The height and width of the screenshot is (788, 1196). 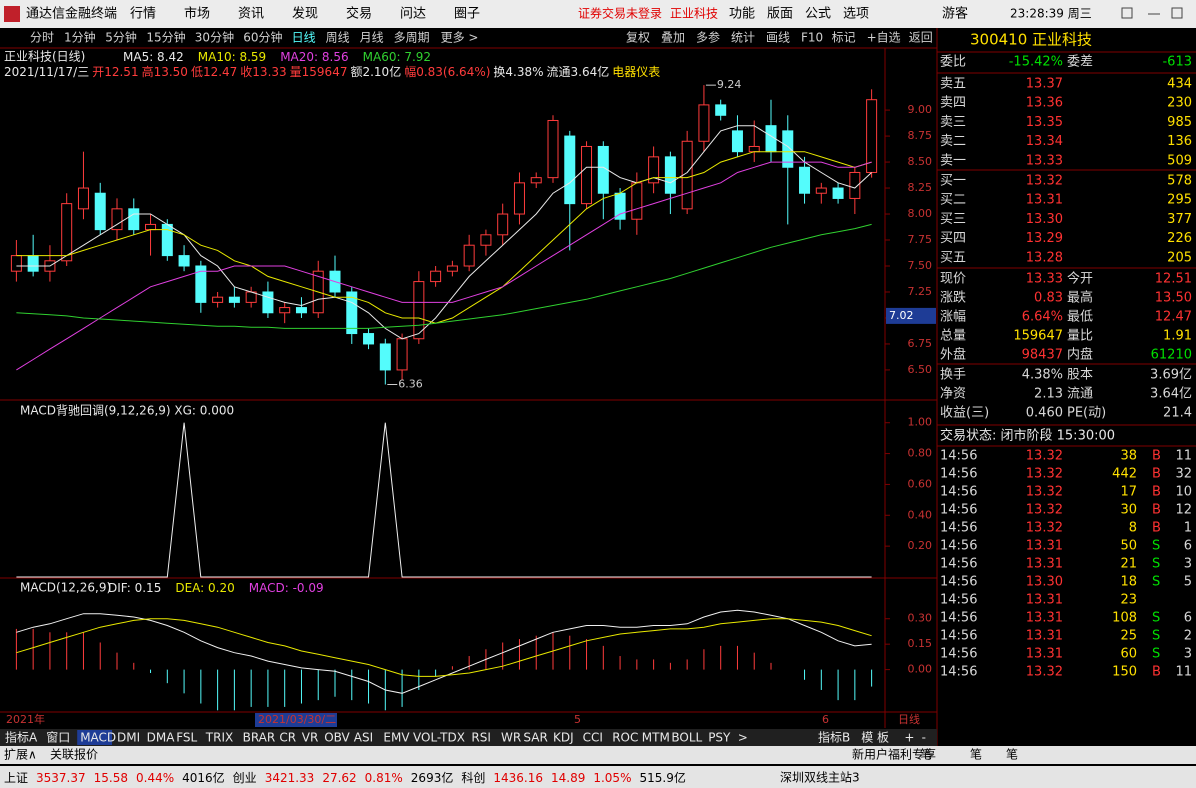 What do you see at coordinates (743, 38) in the screenshot?
I see `action-button: 统计` at bounding box center [743, 38].